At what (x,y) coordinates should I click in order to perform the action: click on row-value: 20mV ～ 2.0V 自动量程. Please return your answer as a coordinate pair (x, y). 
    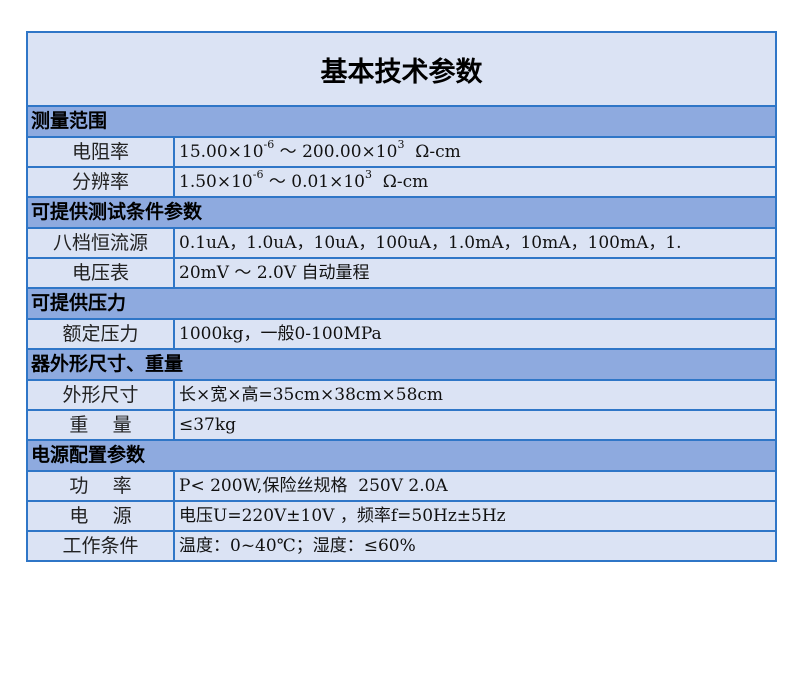
    Looking at the image, I should click on (274, 273).